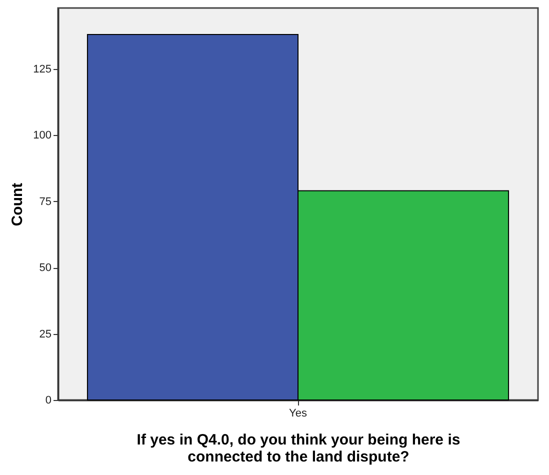 The height and width of the screenshot is (475, 549). Describe the element at coordinates (298, 449) in the screenshot. I see `x-axis-title: If yes in Q4.0, do you think your being here is connected to the land dispute?` at that location.